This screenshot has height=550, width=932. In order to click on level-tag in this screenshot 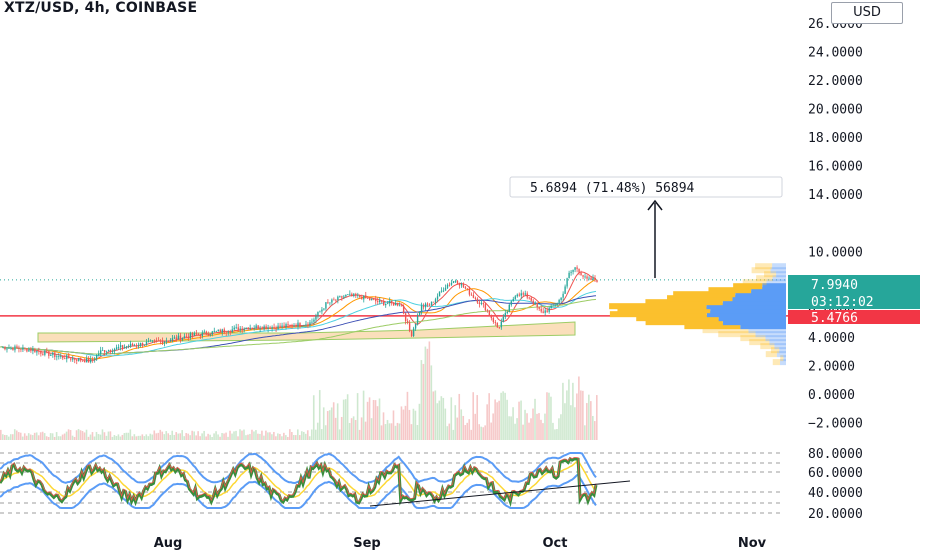, I will do `click(854, 317)`.